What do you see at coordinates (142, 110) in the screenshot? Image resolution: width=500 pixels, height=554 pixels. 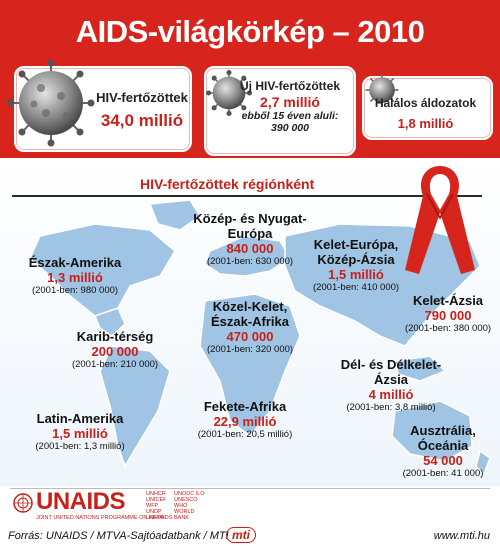 I see `card-hiv-infected-text: HIV-fertőzöttek 34,0 millió` at bounding box center [142, 110].